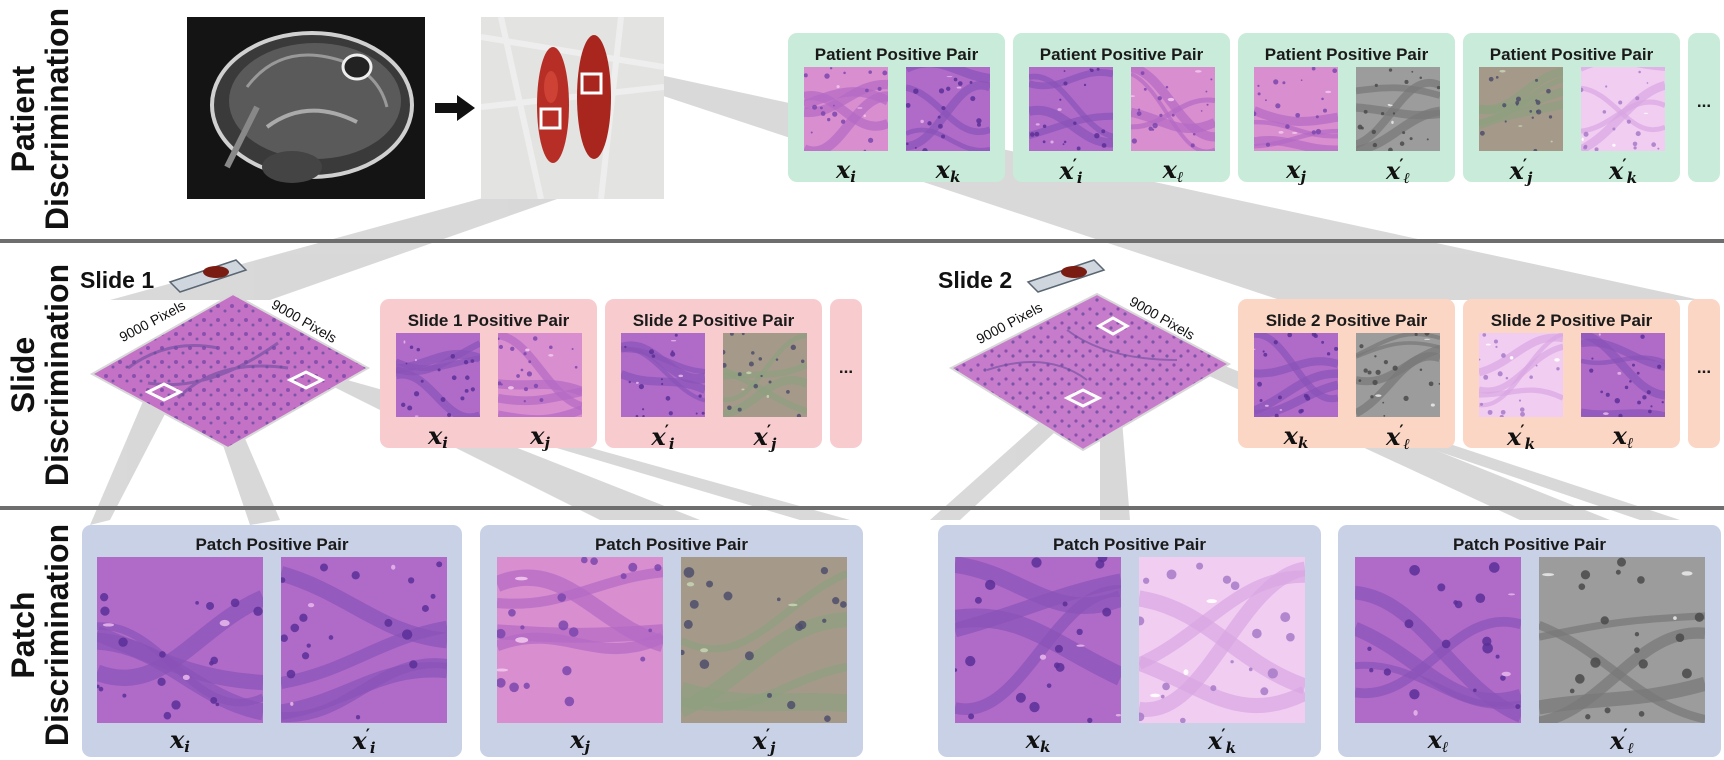  Describe the element at coordinates (488, 375) in the screenshot. I see `slide-positive-pair-card: Slide 1 Positive Pair xi xj` at that location.